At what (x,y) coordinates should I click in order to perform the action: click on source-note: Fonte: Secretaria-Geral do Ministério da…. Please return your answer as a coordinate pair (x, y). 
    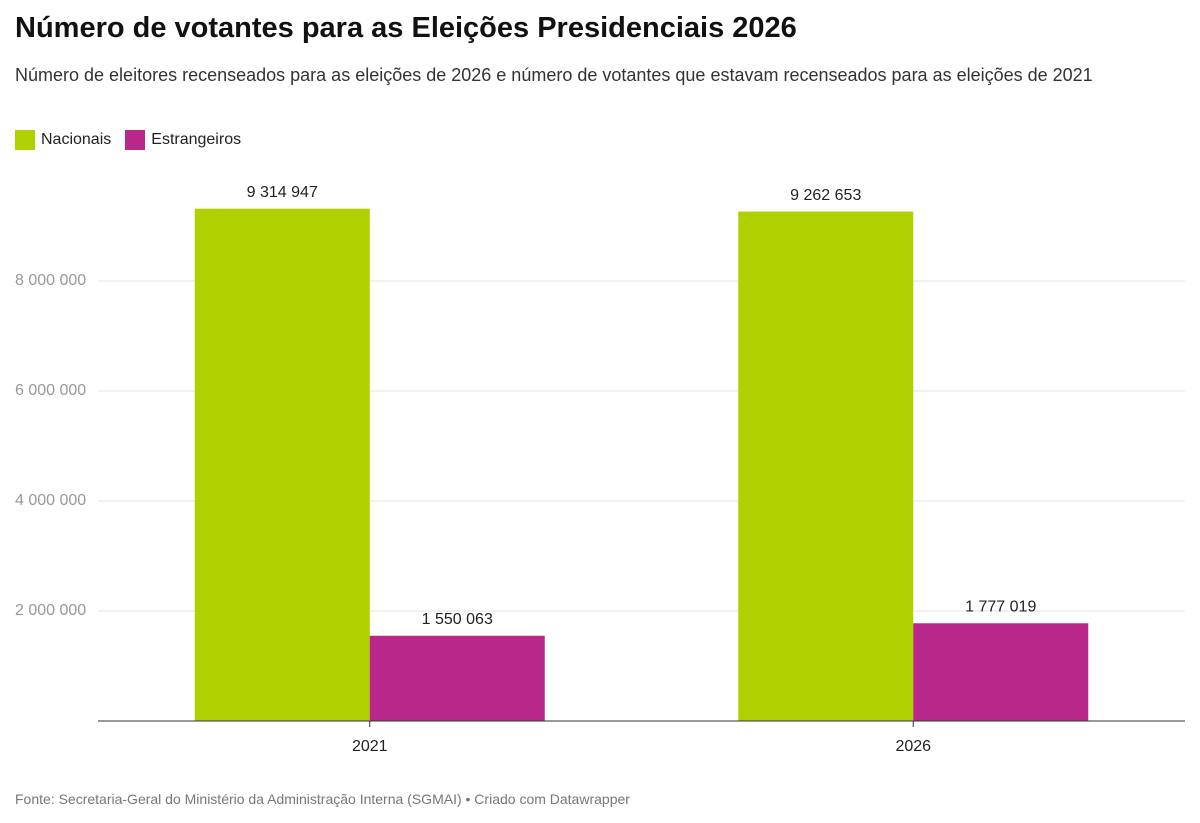
    Looking at the image, I should click on (322, 799).